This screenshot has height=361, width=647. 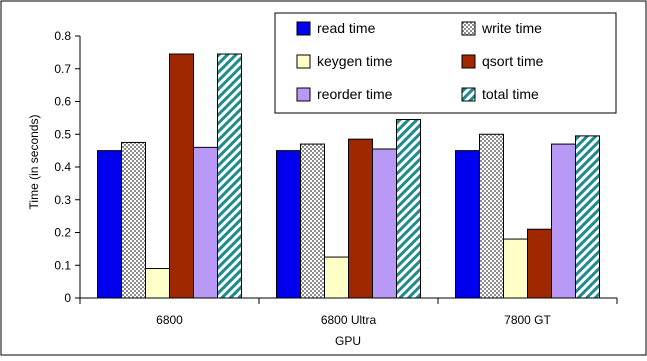 What do you see at coordinates (34, 162) in the screenshot?
I see `y-axis-label: Time (in seconds)` at bounding box center [34, 162].